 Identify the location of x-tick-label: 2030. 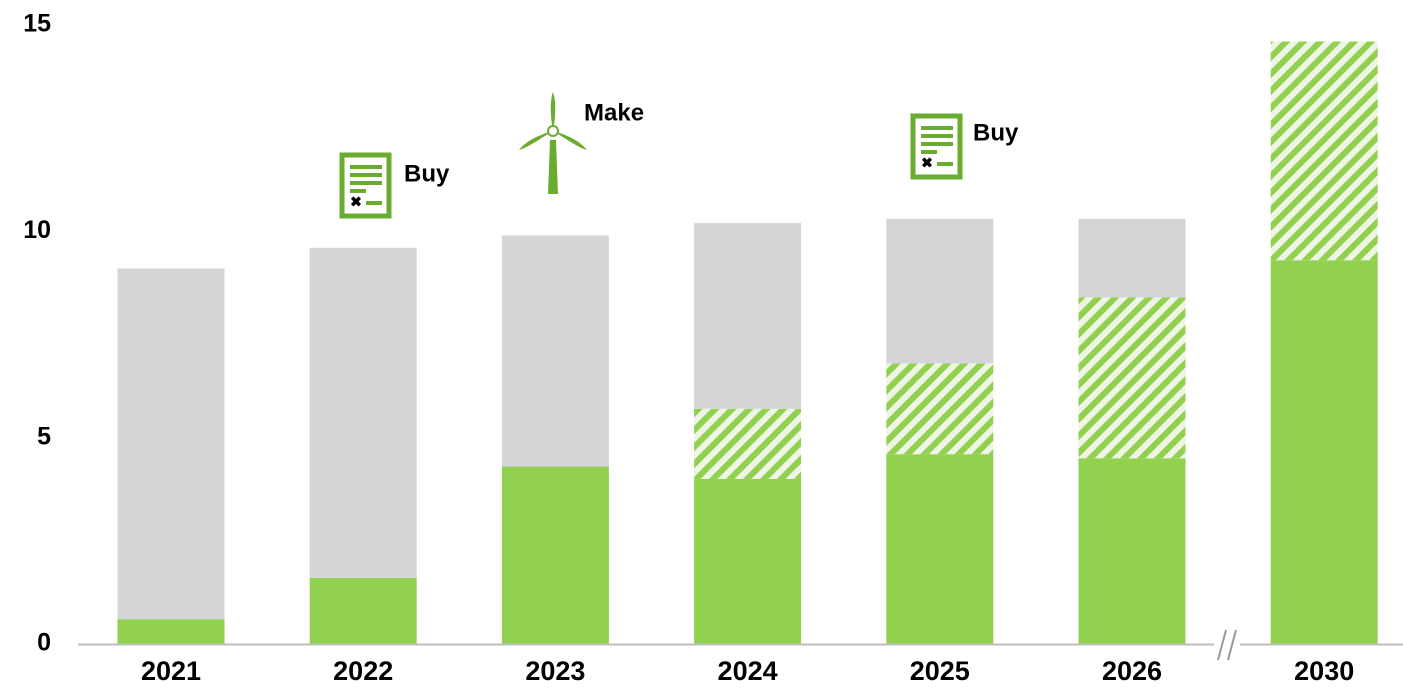
(1324, 671).